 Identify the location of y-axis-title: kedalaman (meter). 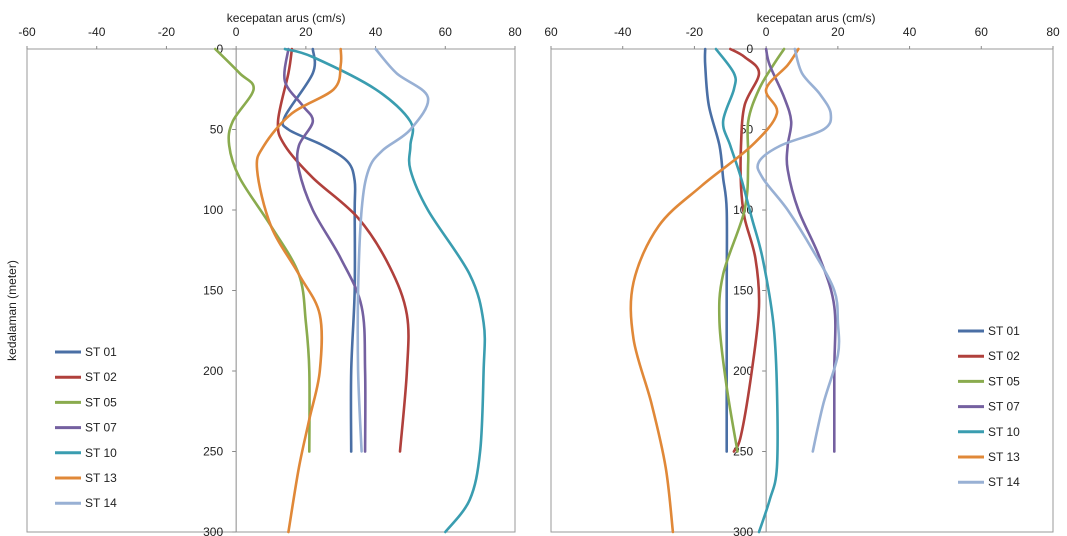
(12, 310).